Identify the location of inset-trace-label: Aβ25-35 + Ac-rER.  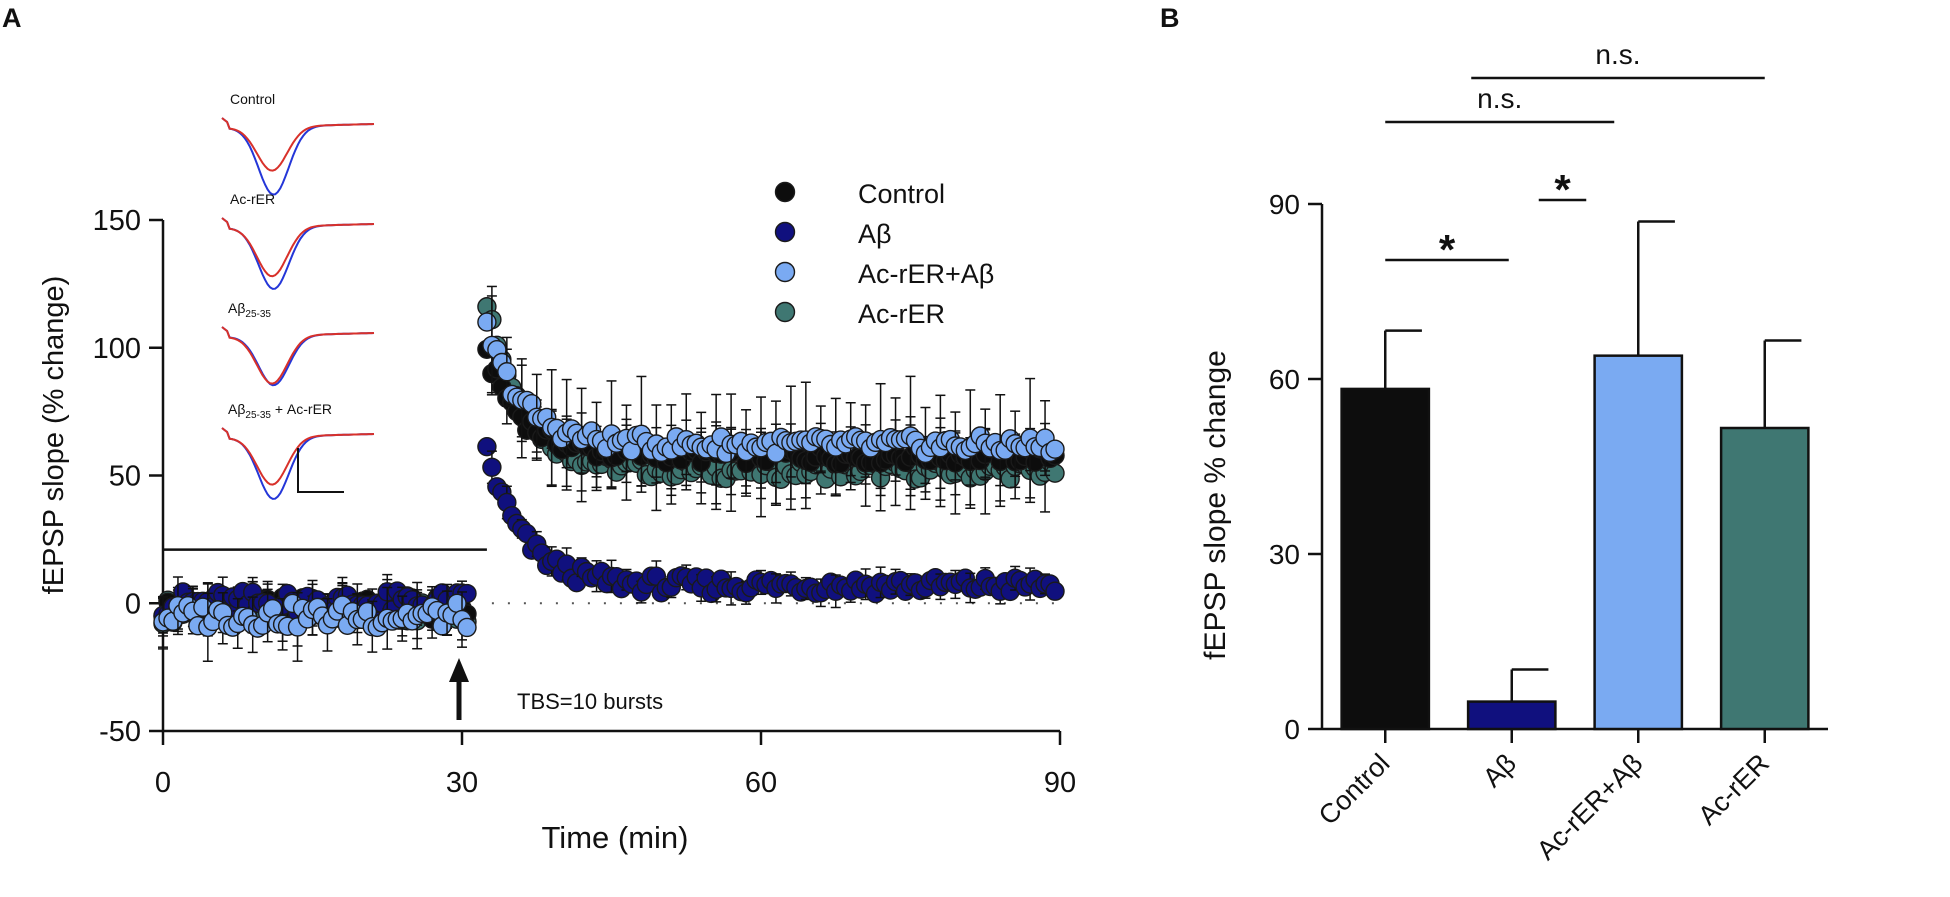
(280, 411).